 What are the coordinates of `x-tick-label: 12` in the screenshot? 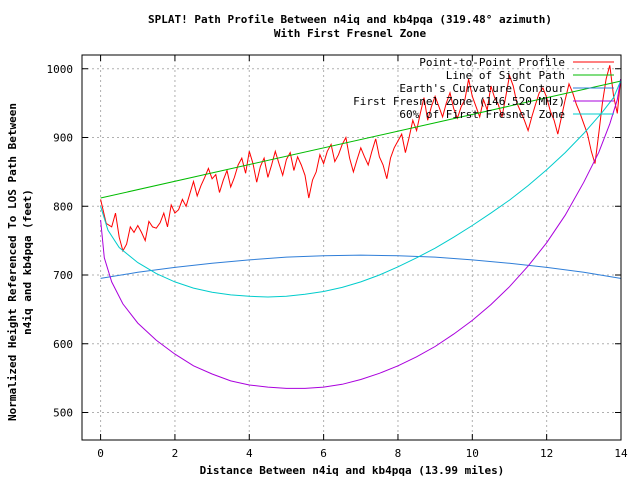 It's located at (546, 453).